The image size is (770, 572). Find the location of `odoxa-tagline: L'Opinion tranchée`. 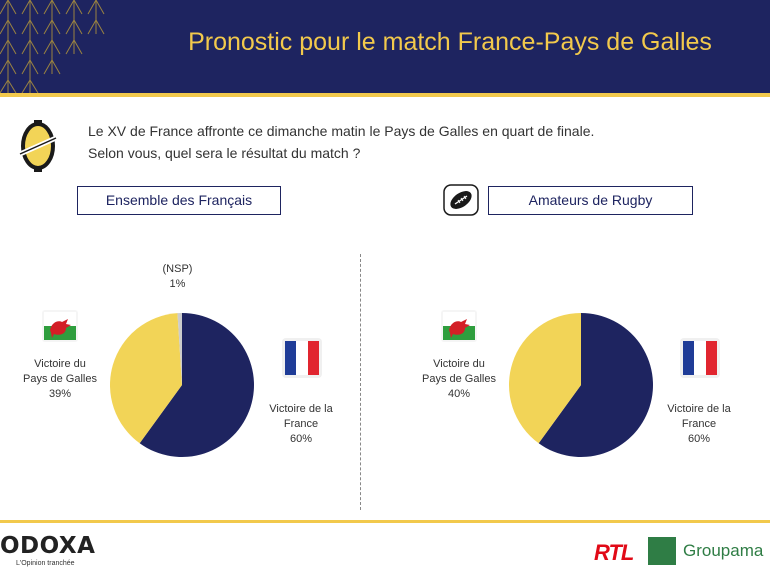

odoxa-tagline: L'Opinion tranchée is located at coordinates (45, 563).